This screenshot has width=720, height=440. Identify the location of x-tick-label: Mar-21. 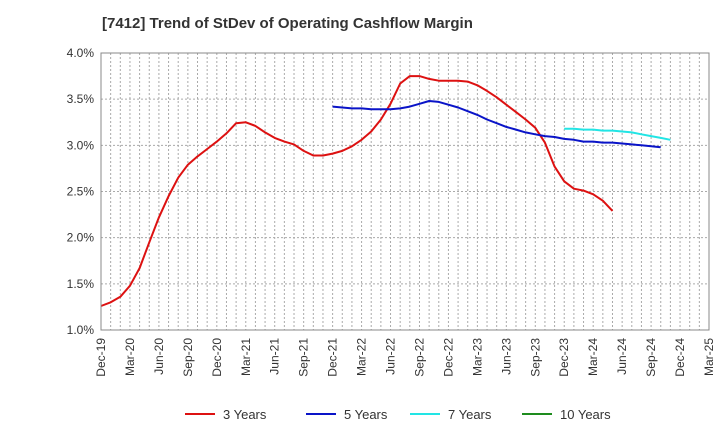
(246, 357).